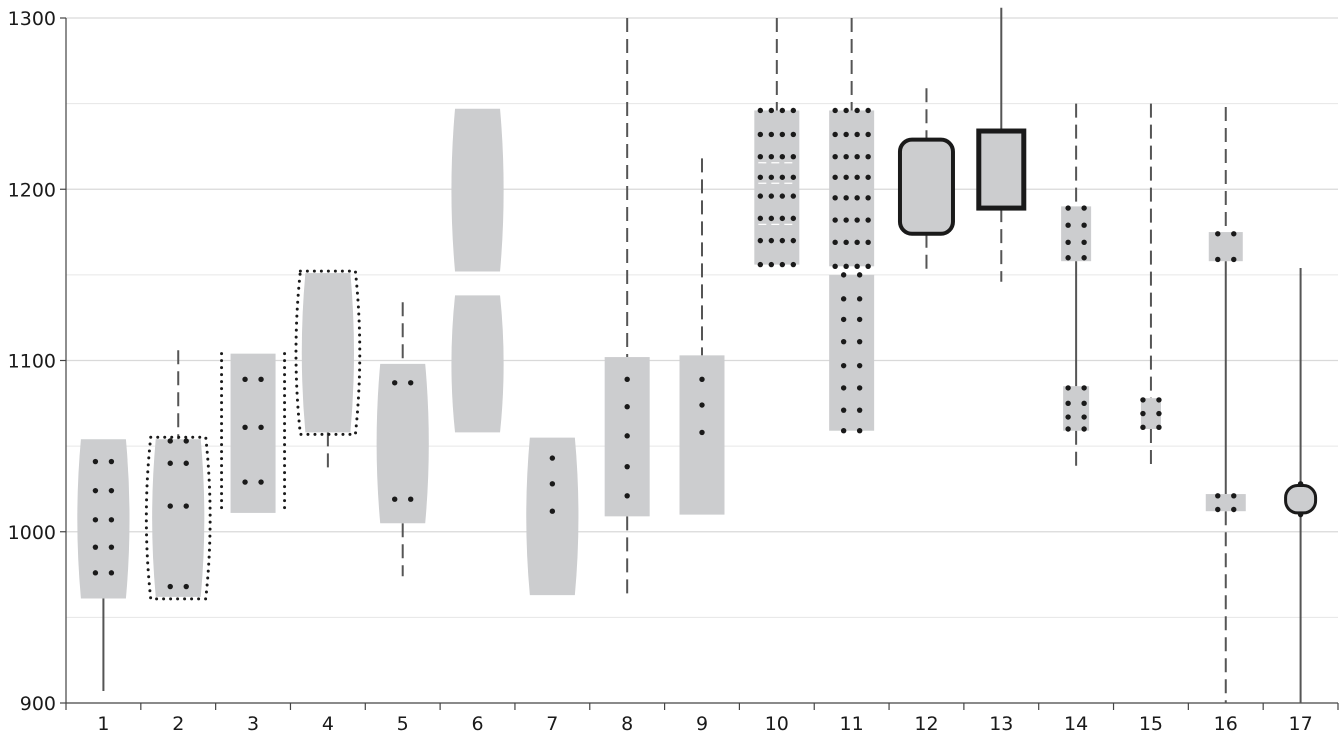 Image resolution: width=1344 pixels, height=733 pixels. What do you see at coordinates (32, 19) in the screenshot?
I see `y-tick-label: 1300` at bounding box center [32, 19].